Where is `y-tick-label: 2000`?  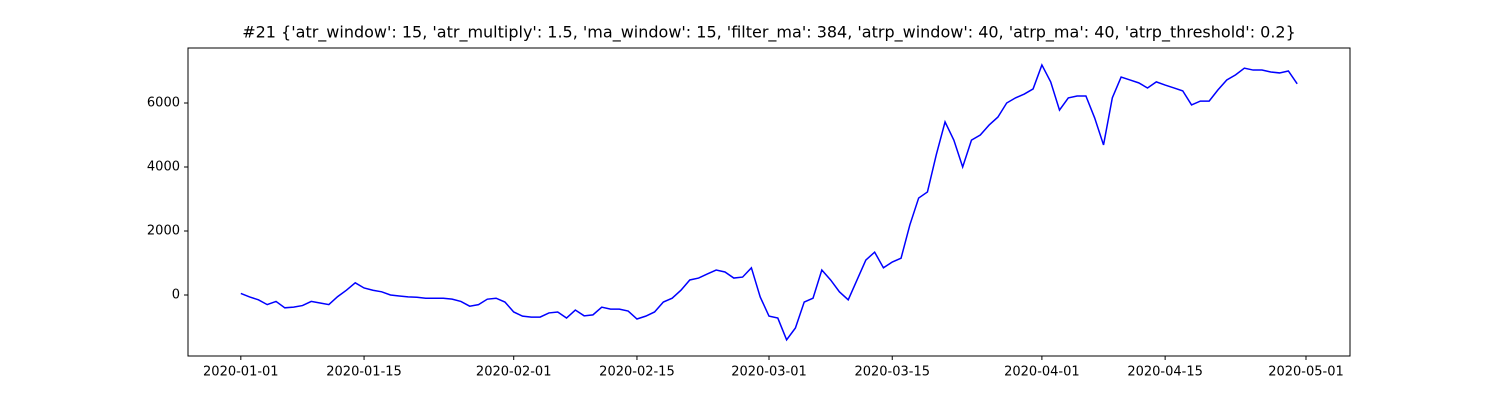 y-tick-label: 2000 is located at coordinates (163, 231).